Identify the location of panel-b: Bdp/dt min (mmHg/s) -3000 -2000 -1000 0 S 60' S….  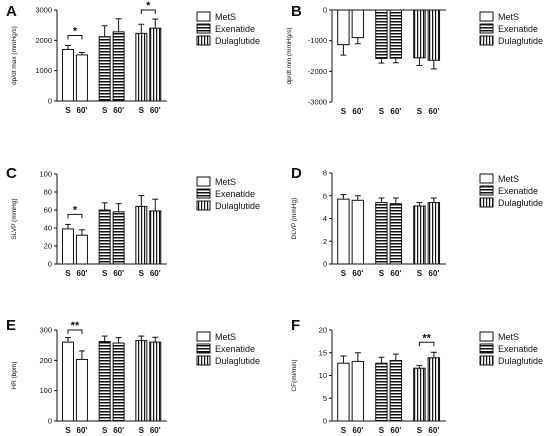
(414, 59).